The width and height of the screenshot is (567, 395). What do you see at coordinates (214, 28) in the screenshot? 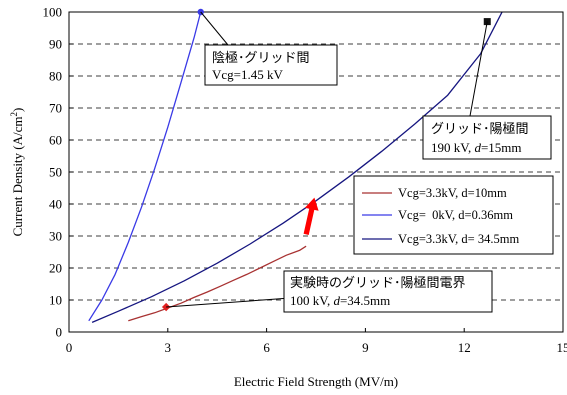
I see `leader-line-cathode` at bounding box center [214, 28].